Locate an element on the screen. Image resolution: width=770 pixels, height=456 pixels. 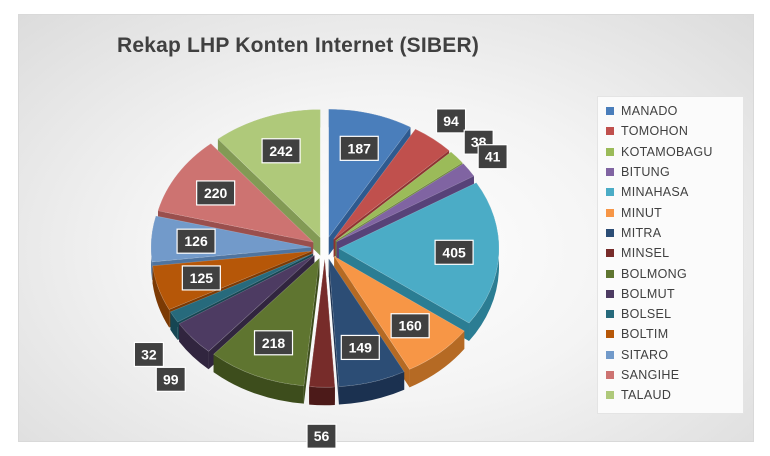
legend-item-sangihe: SANGIHE is located at coordinates (674, 375).